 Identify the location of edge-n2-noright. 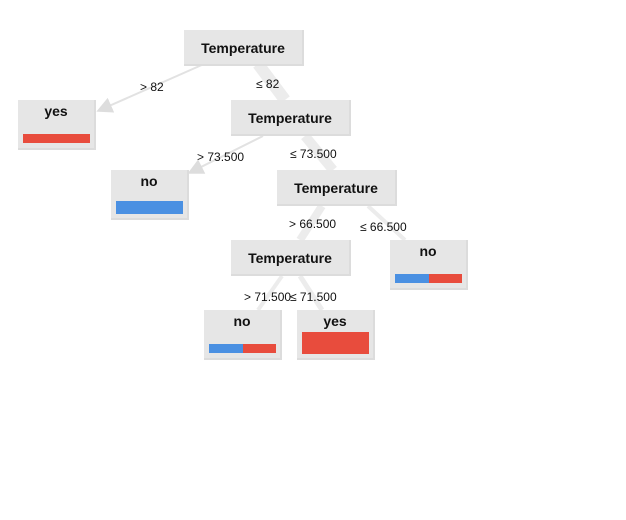
(386, 223).